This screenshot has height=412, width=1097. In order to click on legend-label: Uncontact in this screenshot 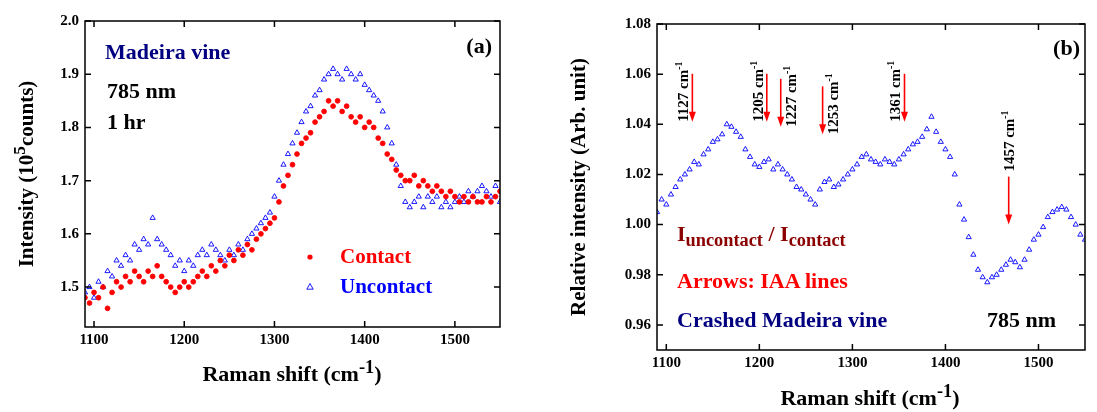, I will do `click(386, 286)`.